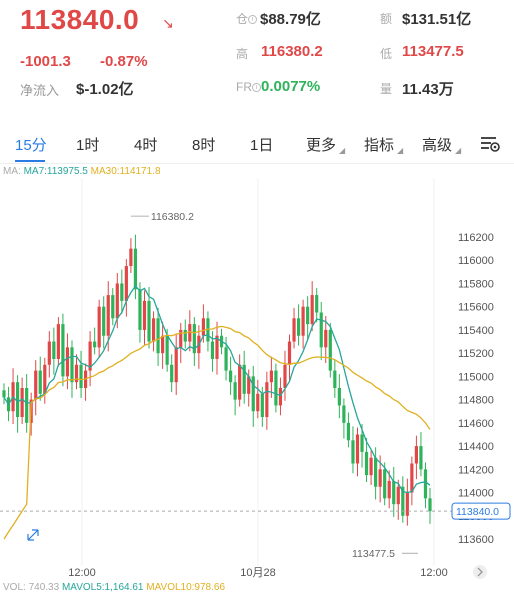 This screenshot has width=514, height=600. What do you see at coordinates (437, 145) in the screenshot?
I see `tab-advanced: 高级` at bounding box center [437, 145].